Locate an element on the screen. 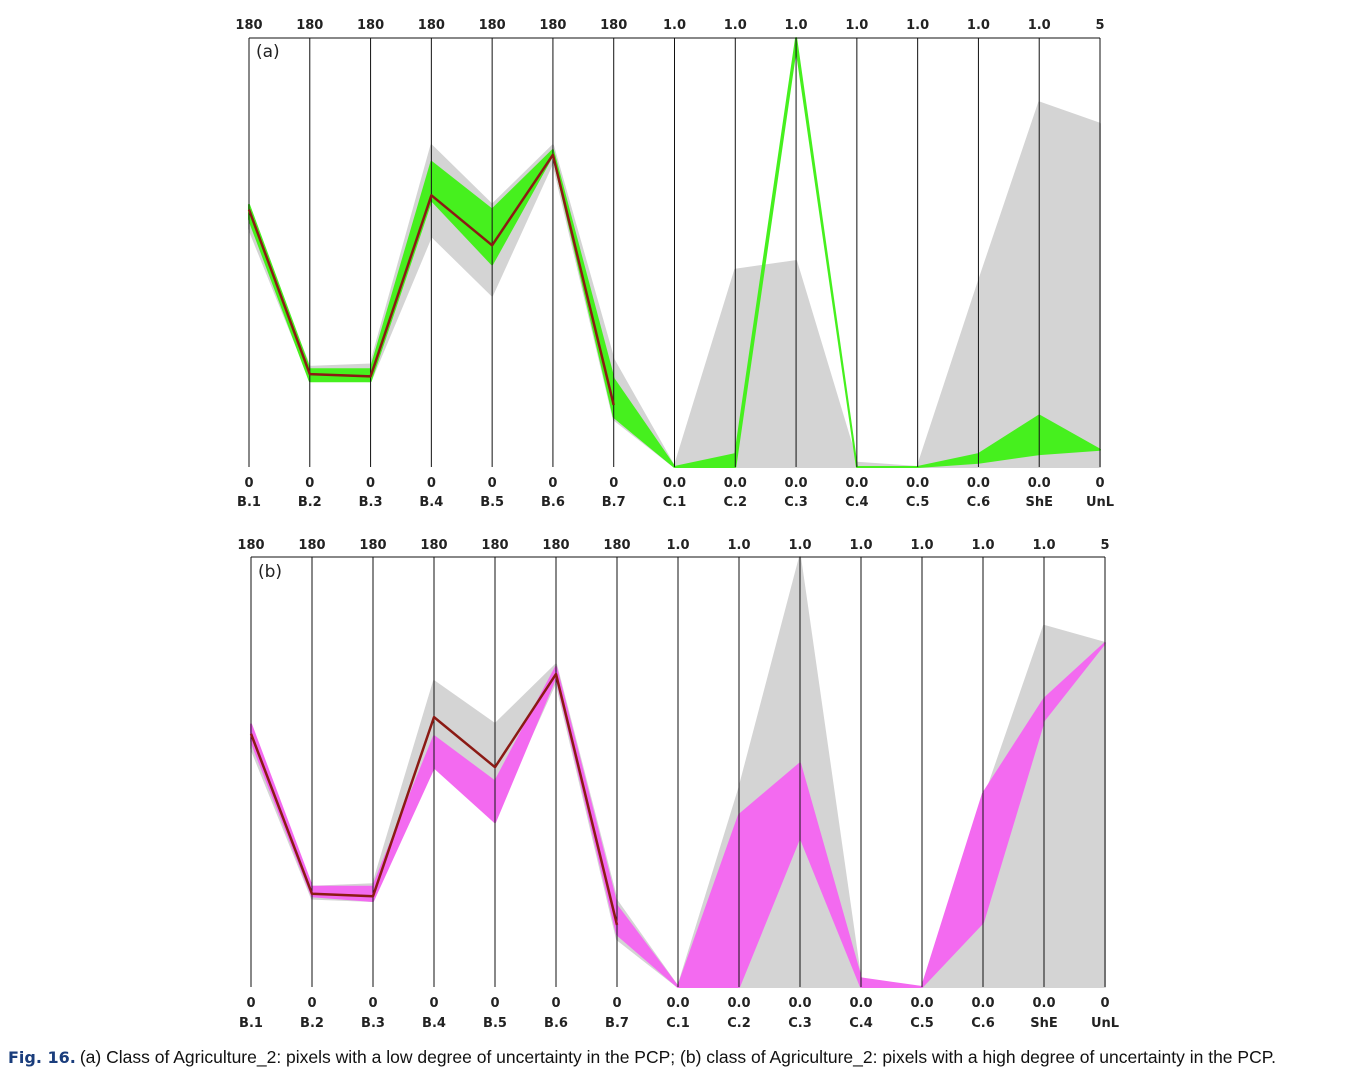 This screenshot has height=1075, width=1362. panel-label: (a) is located at coordinates (268, 52).